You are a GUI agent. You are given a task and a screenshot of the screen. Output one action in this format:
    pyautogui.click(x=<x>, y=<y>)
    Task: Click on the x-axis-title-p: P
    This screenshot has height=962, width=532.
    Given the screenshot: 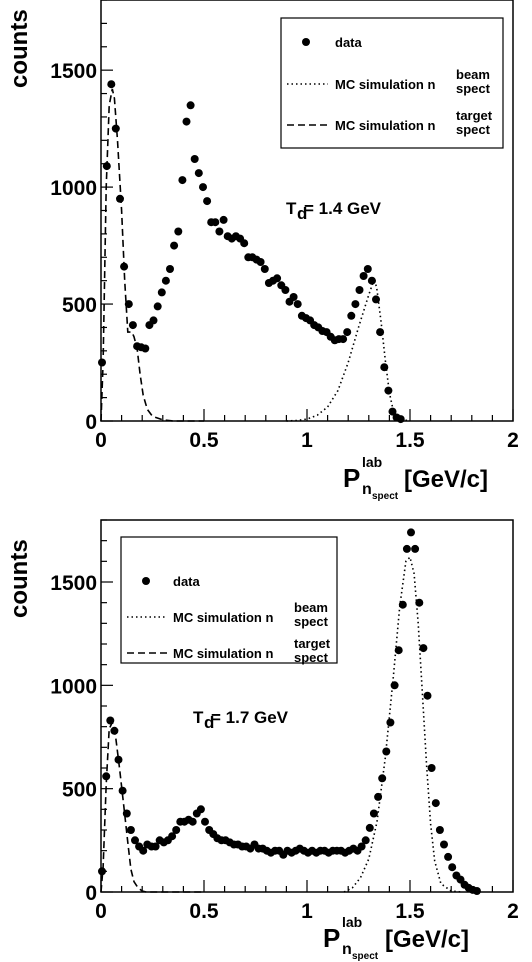 What is the action you would take?
    pyautogui.click(x=331, y=938)
    